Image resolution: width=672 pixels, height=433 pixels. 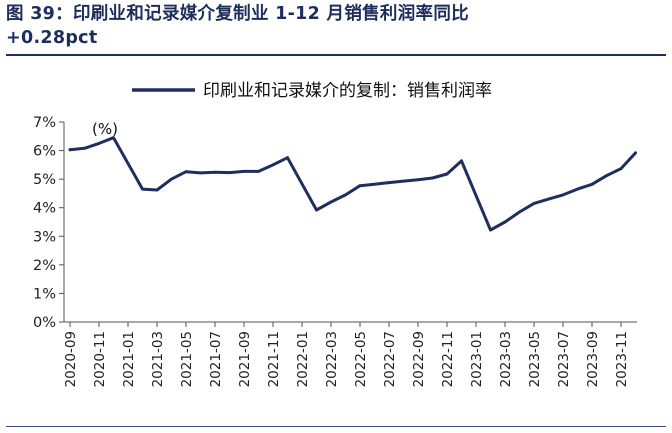 I want to click on x-tick-label: 2020-11, so click(x=100, y=359).